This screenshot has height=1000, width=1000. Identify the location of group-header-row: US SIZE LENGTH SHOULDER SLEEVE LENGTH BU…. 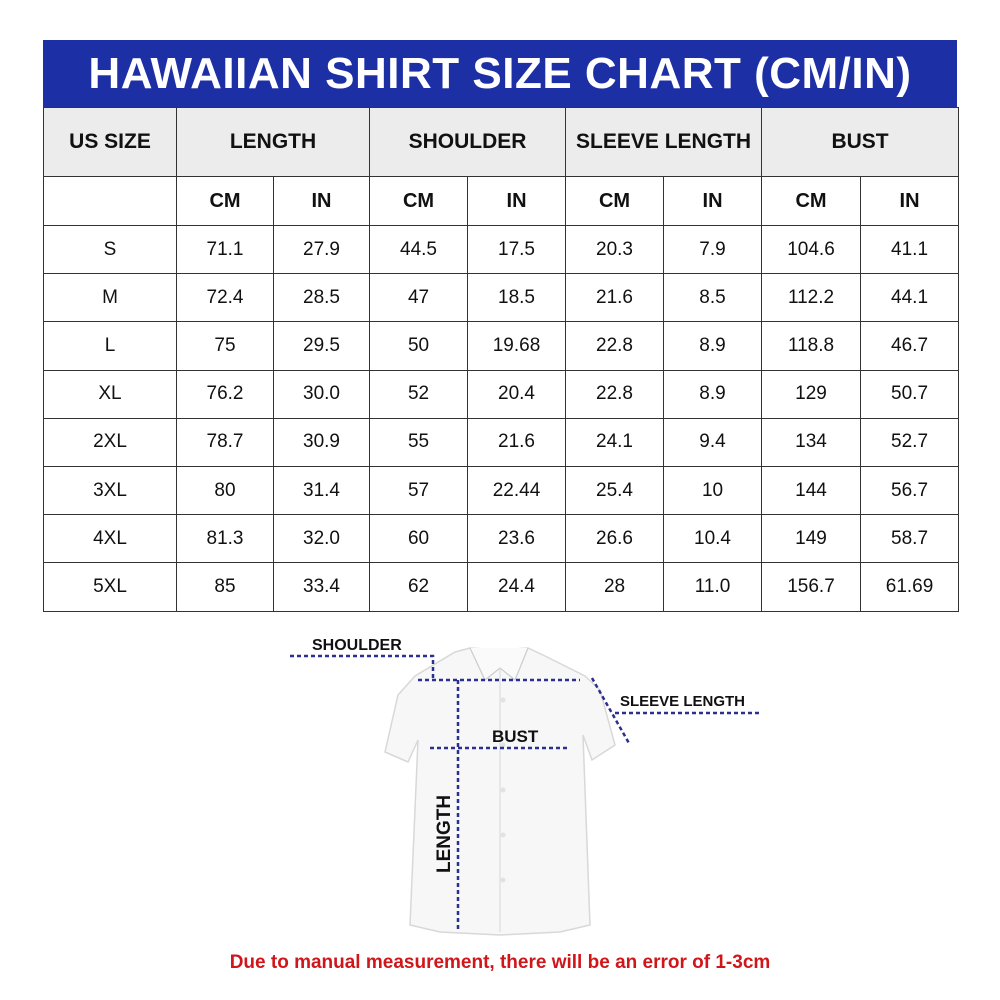
(501, 142).